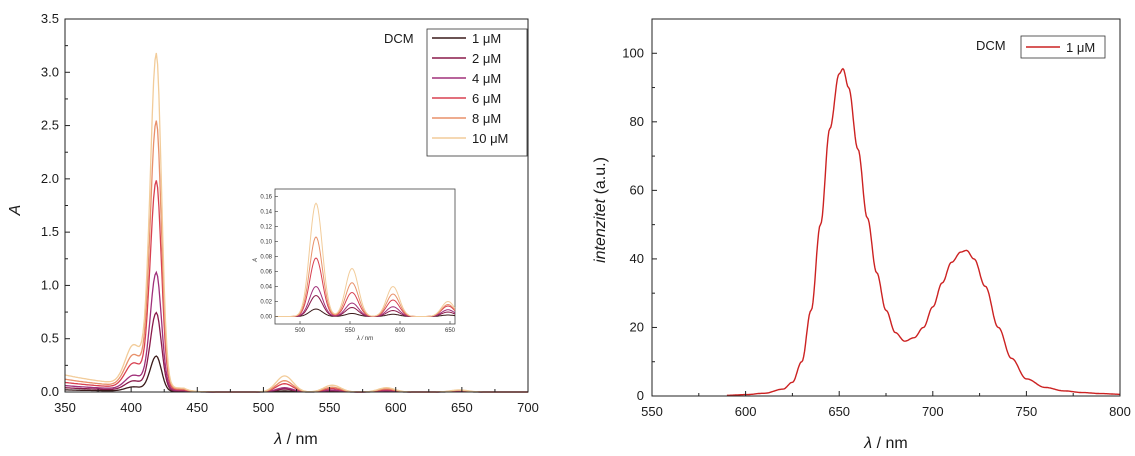  What do you see at coordinates (640, 395) in the screenshot?
I see `emission-y-tick-label: 0` at bounding box center [640, 395].